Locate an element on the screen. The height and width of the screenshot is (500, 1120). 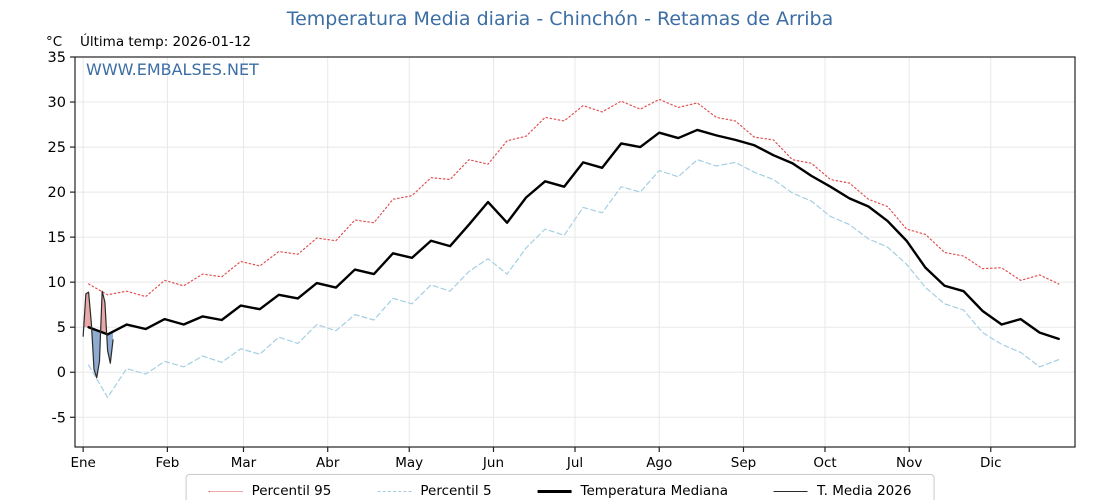
percentil-5-line-sample is located at coordinates (394, 491).